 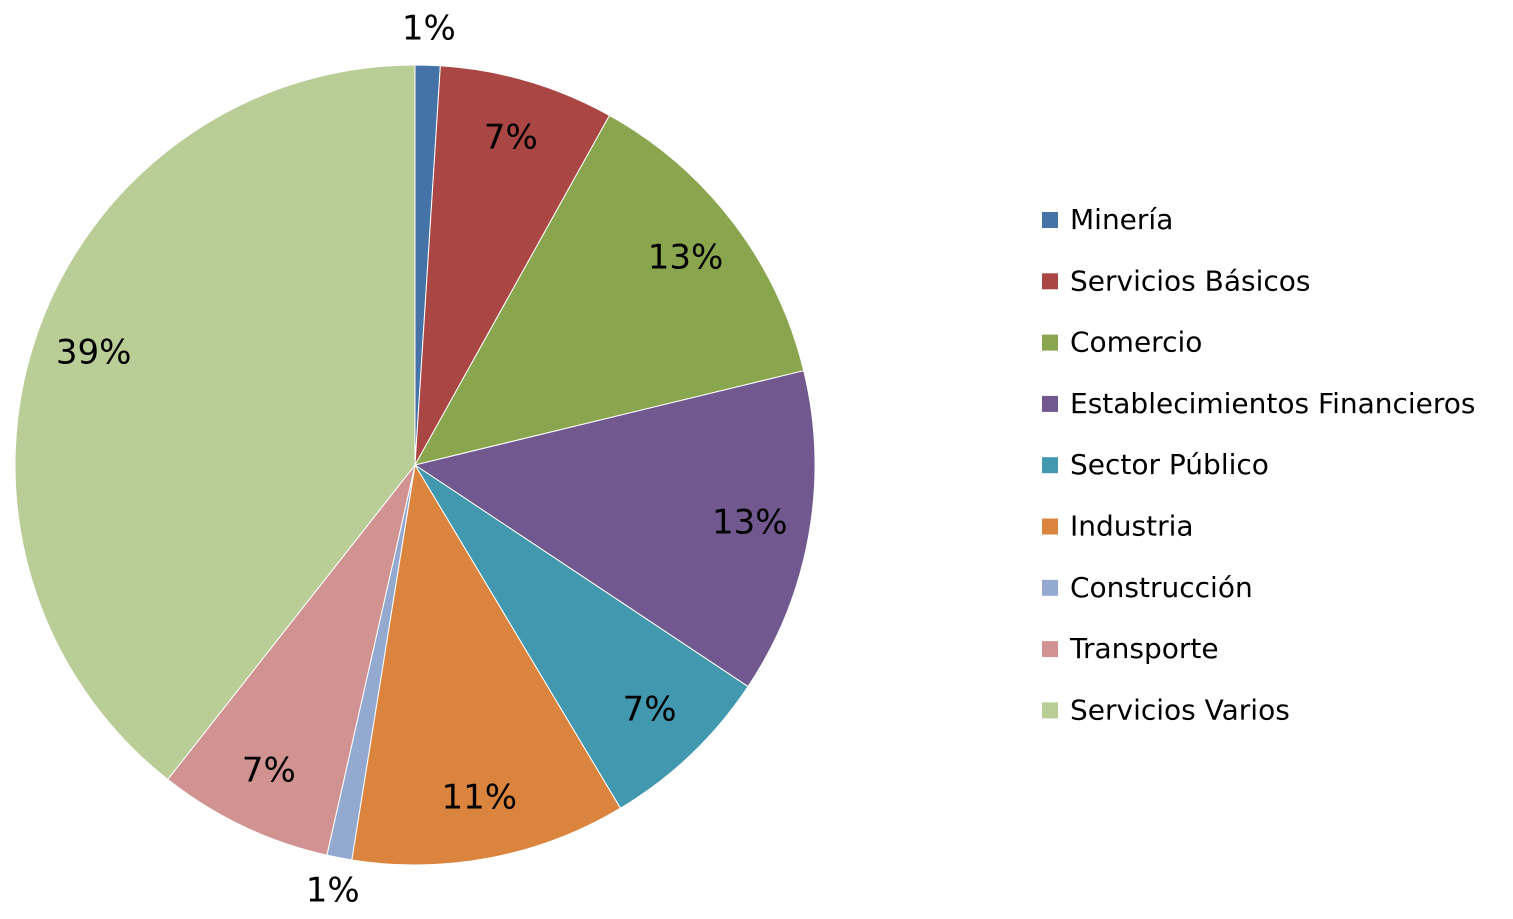 What do you see at coordinates (1169, 464) in the screenshot?
I see `legend-label: Sector Público` at bounding box center [1169, 464].